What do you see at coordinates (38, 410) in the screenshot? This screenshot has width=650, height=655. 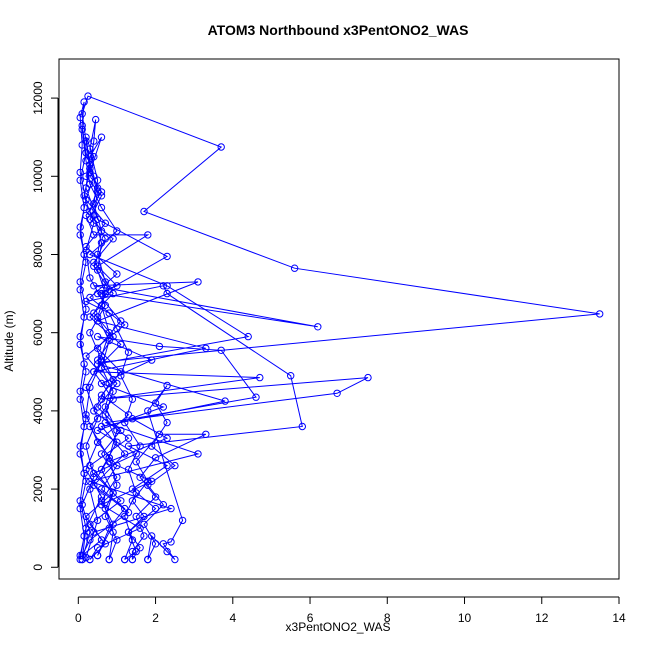 I see `y-tick-label: 4000` at bounding box center [38, 410].